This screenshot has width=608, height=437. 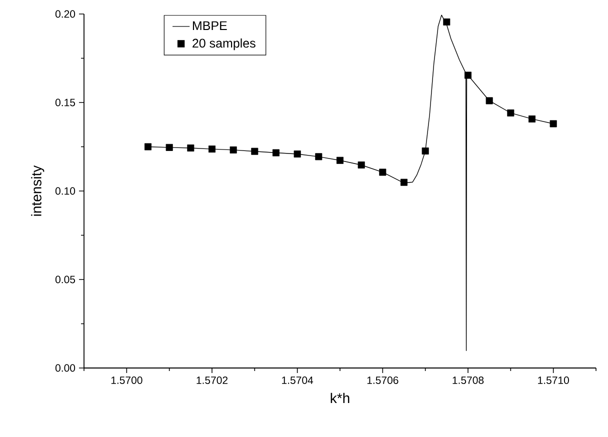 I want to click on x-tick-label: 1.5708, so click(x=468, y=380).